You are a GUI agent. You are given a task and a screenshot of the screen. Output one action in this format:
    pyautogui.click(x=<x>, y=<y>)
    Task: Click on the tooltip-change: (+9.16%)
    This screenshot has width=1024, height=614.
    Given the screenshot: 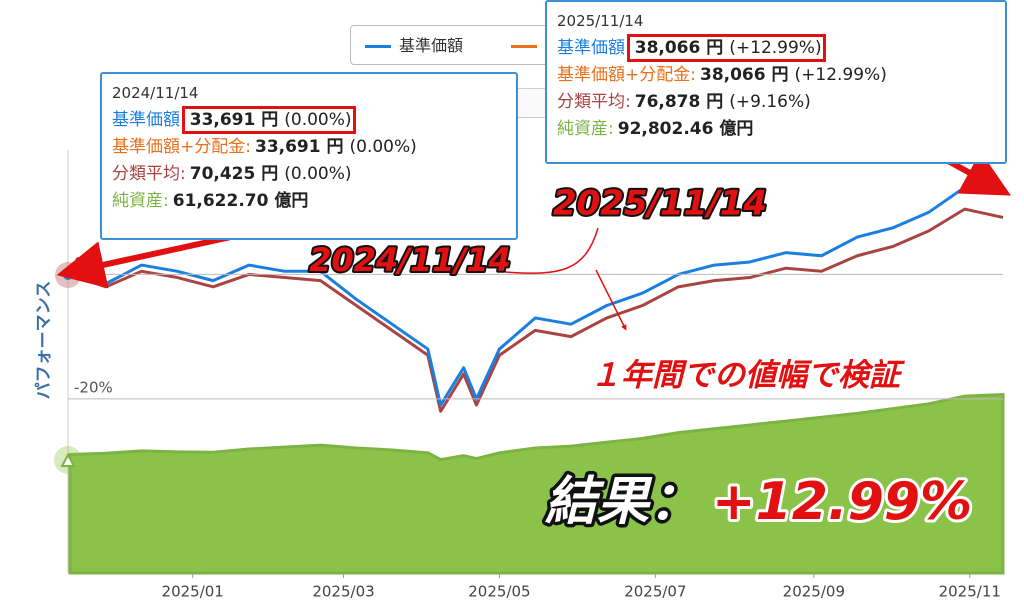 What is the action you would take?
    pyautogui.click(x=770, y=102)
    